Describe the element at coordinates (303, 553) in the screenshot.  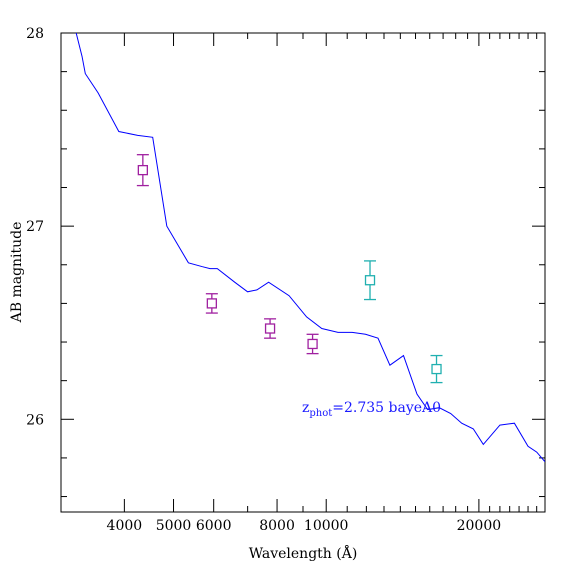
I see `x-axis-title: Wavelength (Å)` at that location.